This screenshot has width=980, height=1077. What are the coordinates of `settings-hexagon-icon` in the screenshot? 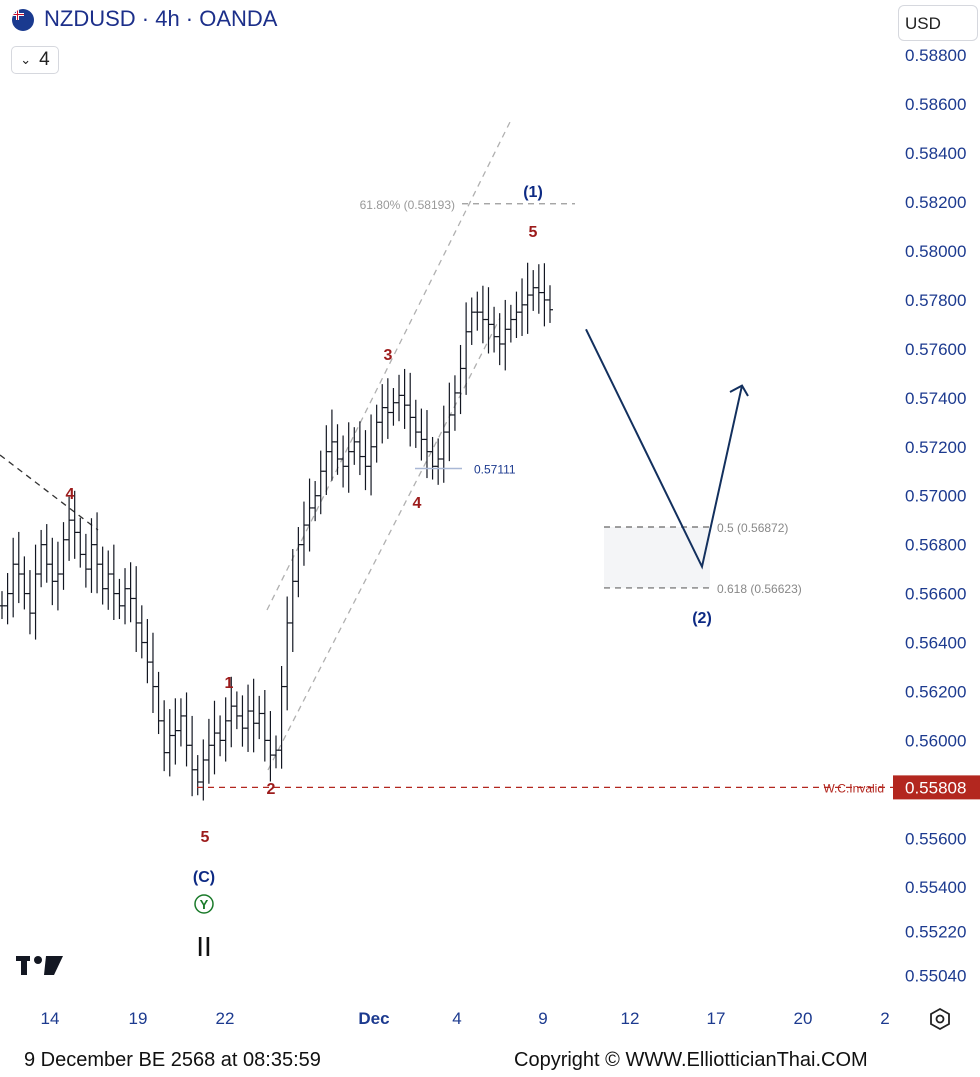 It's located at (940, 1021).